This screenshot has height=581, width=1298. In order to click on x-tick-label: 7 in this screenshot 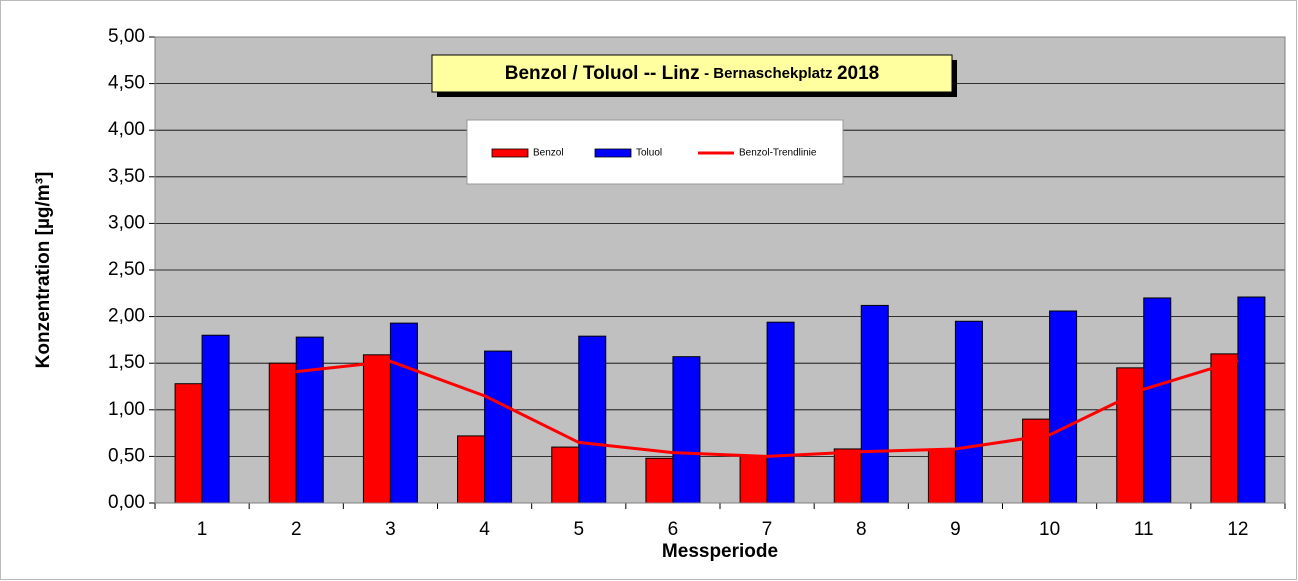, I will do `click(767, 529)`.